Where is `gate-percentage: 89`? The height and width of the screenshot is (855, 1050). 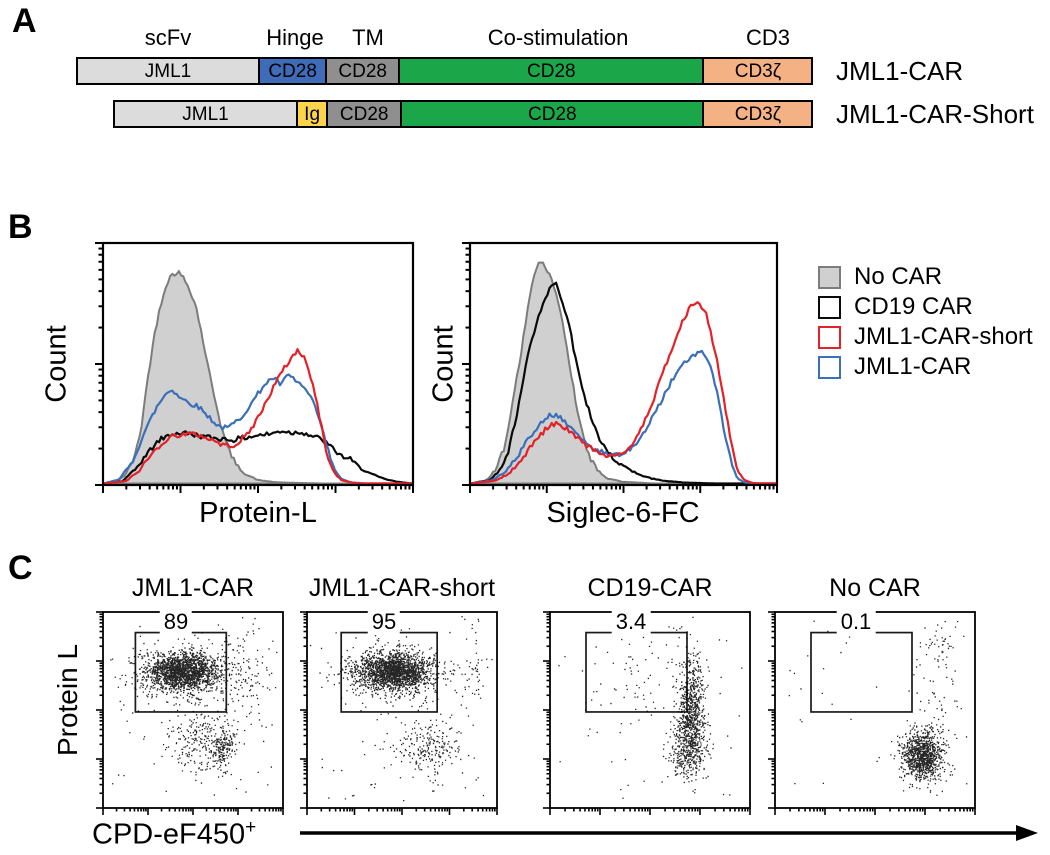
gate-percentage: 89 is located at coordinates (176, 621).